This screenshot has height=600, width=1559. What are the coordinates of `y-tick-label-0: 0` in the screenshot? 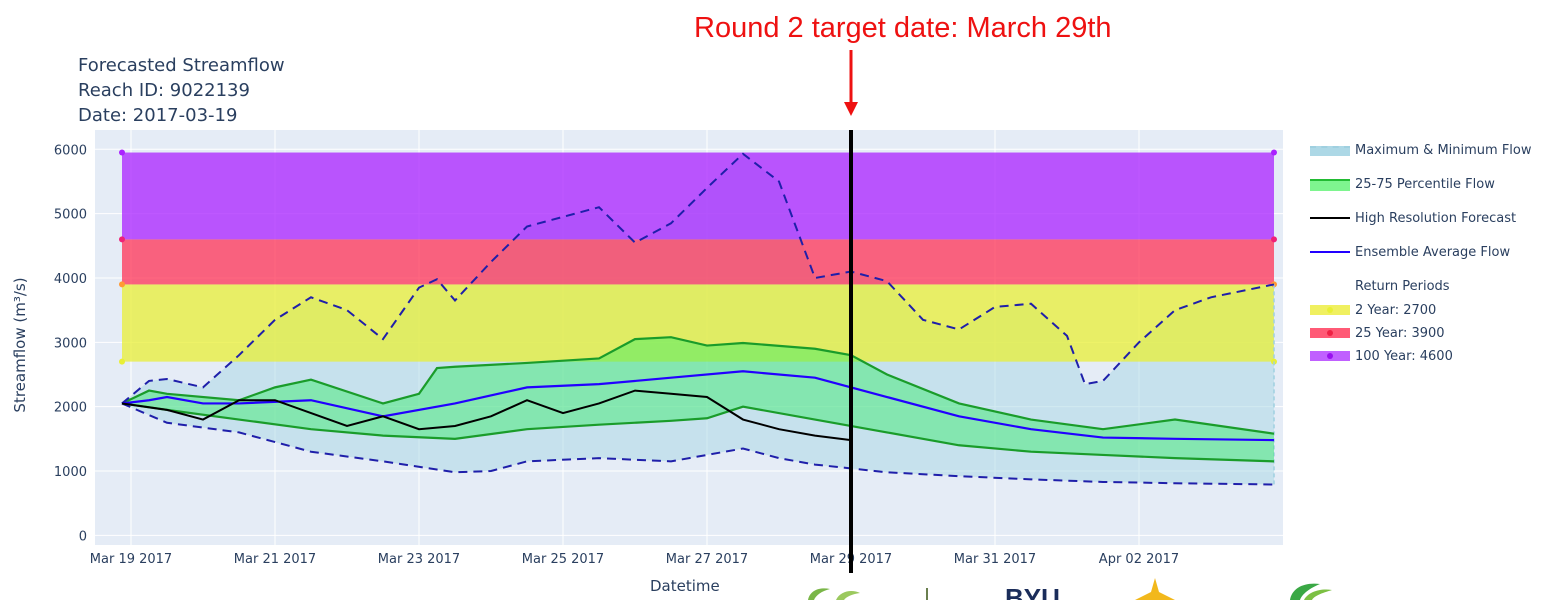 It's located at (83, 536).